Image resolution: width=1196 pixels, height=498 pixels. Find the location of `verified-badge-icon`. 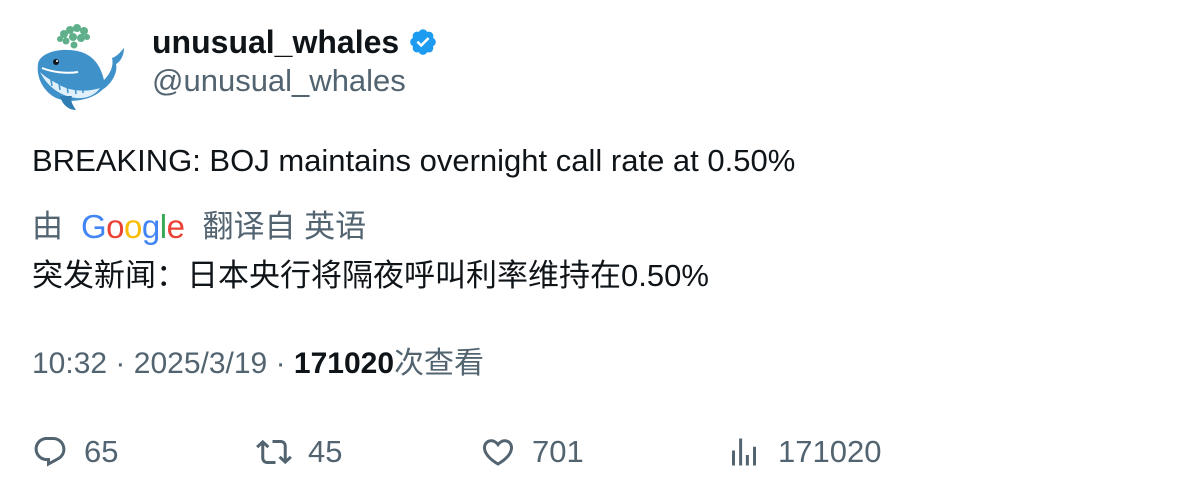

verified-badge-icon is located at coordinates (423, 42).